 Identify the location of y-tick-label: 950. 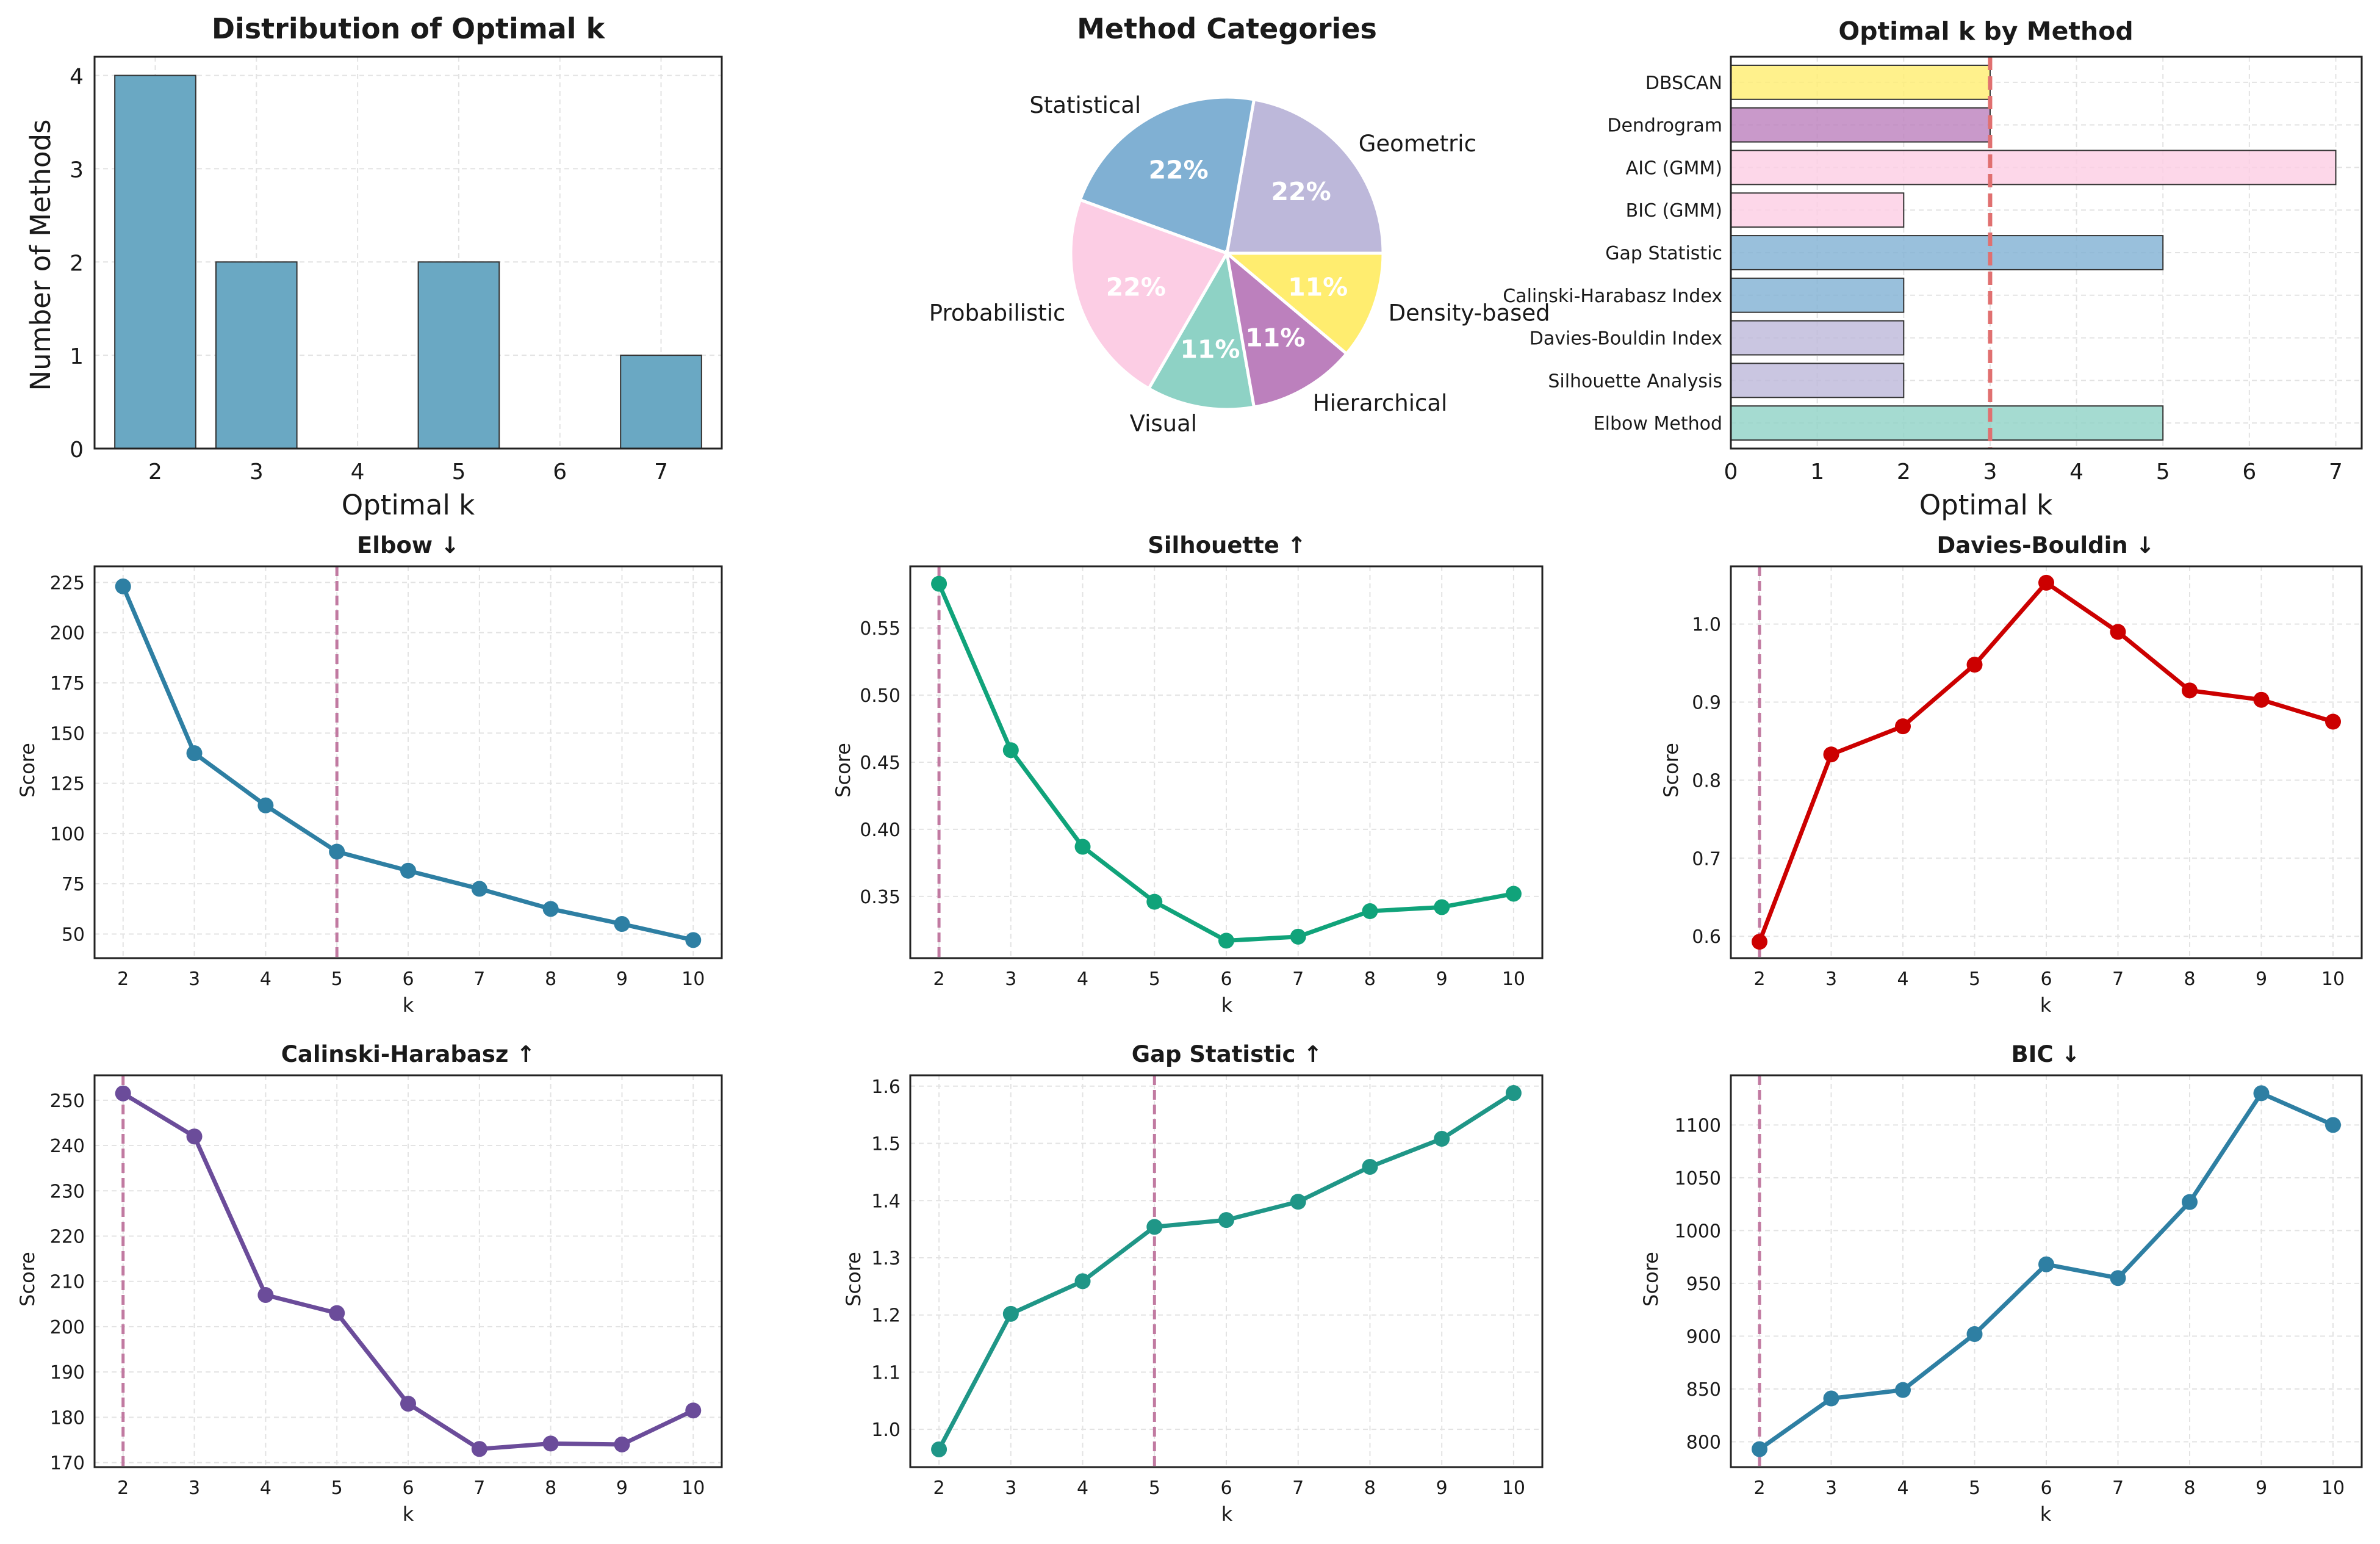
(1703, 1285).